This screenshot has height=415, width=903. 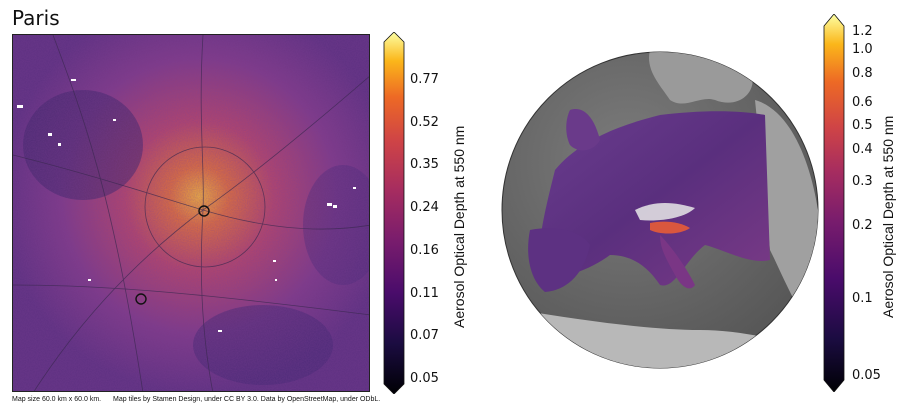 I want to click on colorbar-right-tick: 0.5, so click(x=862, y=125).